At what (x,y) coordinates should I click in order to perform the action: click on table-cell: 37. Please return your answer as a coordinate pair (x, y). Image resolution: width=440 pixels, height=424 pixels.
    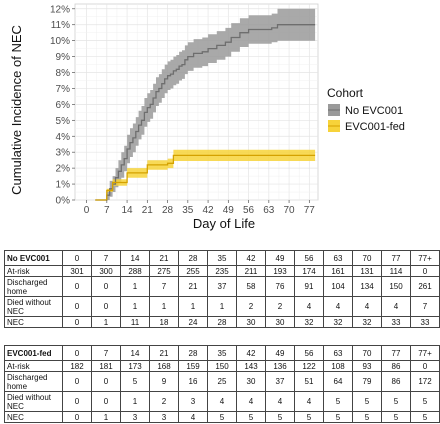
    Looking at the image, I should click on (222, 286).